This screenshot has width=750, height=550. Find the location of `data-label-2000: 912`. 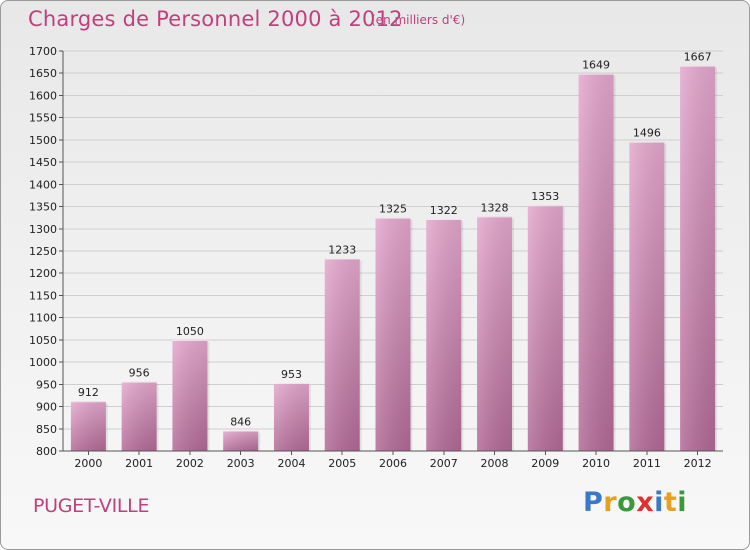

data-label-2000: 912 is located at coordinates (88, 392).